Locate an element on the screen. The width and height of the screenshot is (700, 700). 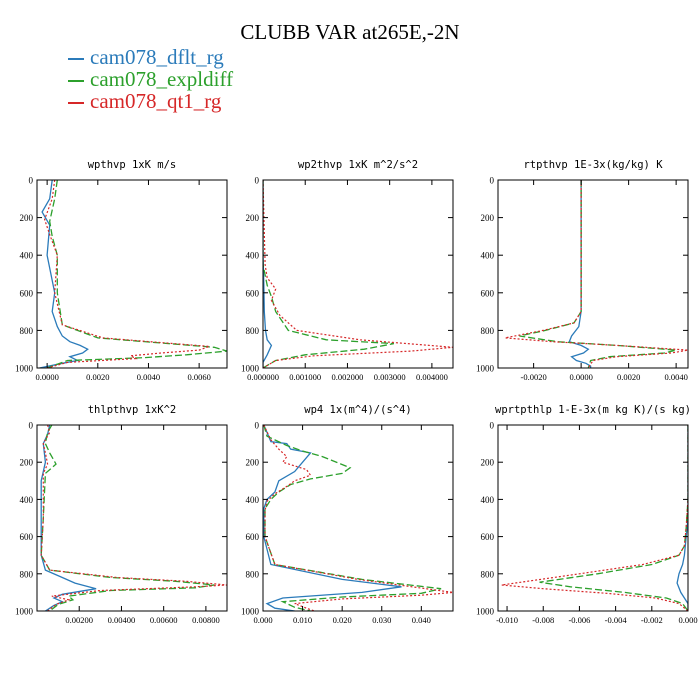
x-tick-label: 0.003000 is located at coordinates (390, 377).